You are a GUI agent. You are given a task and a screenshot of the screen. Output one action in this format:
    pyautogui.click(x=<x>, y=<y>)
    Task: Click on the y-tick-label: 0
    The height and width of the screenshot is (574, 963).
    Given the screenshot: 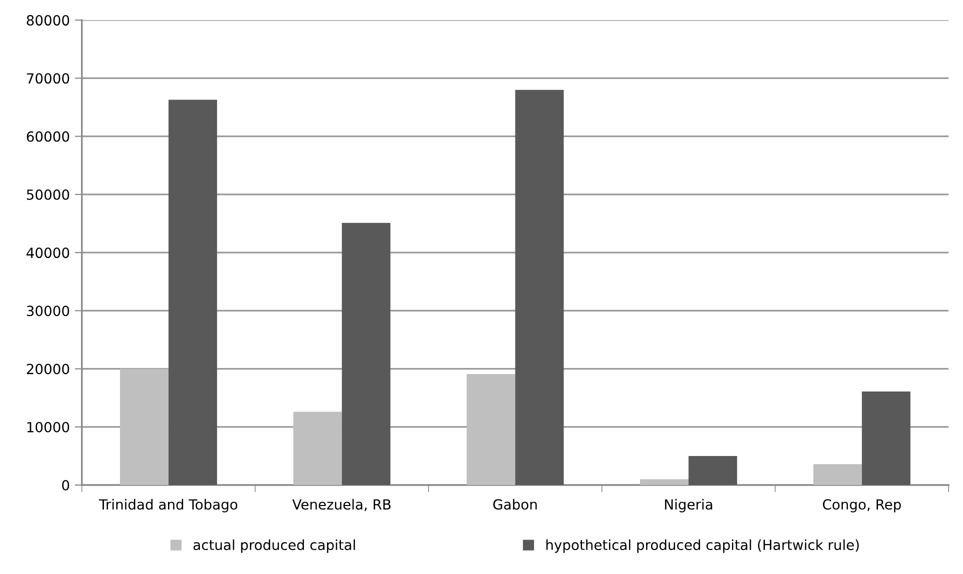 What is the action you would take?
    pyautogui.click(x=66, y=485)
    